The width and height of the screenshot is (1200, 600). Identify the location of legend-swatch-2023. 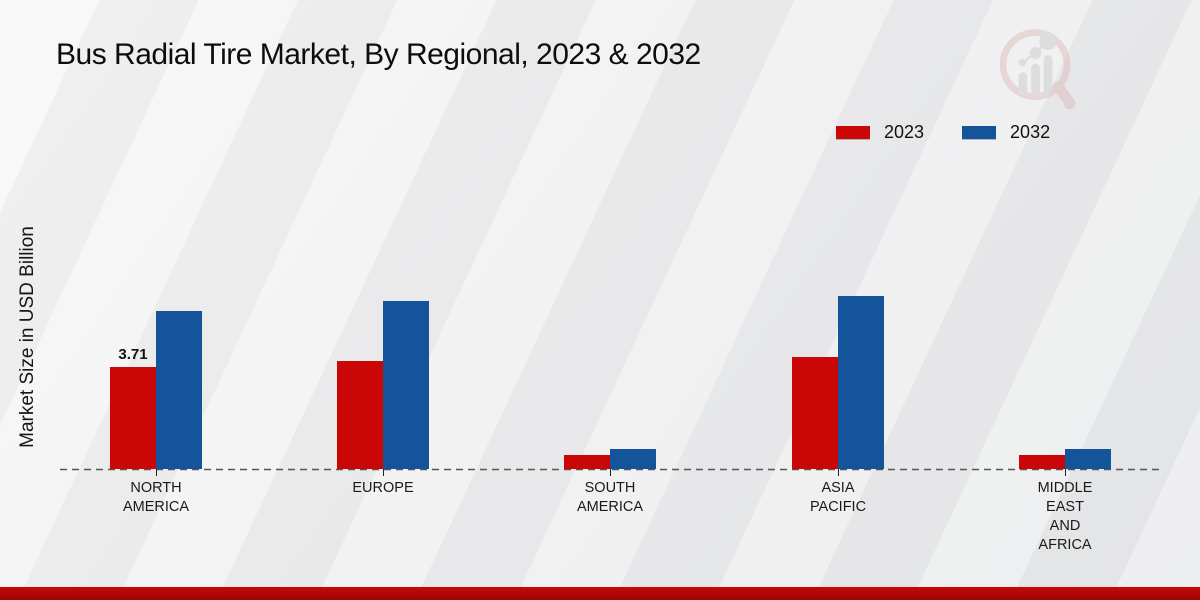
(853, 132).